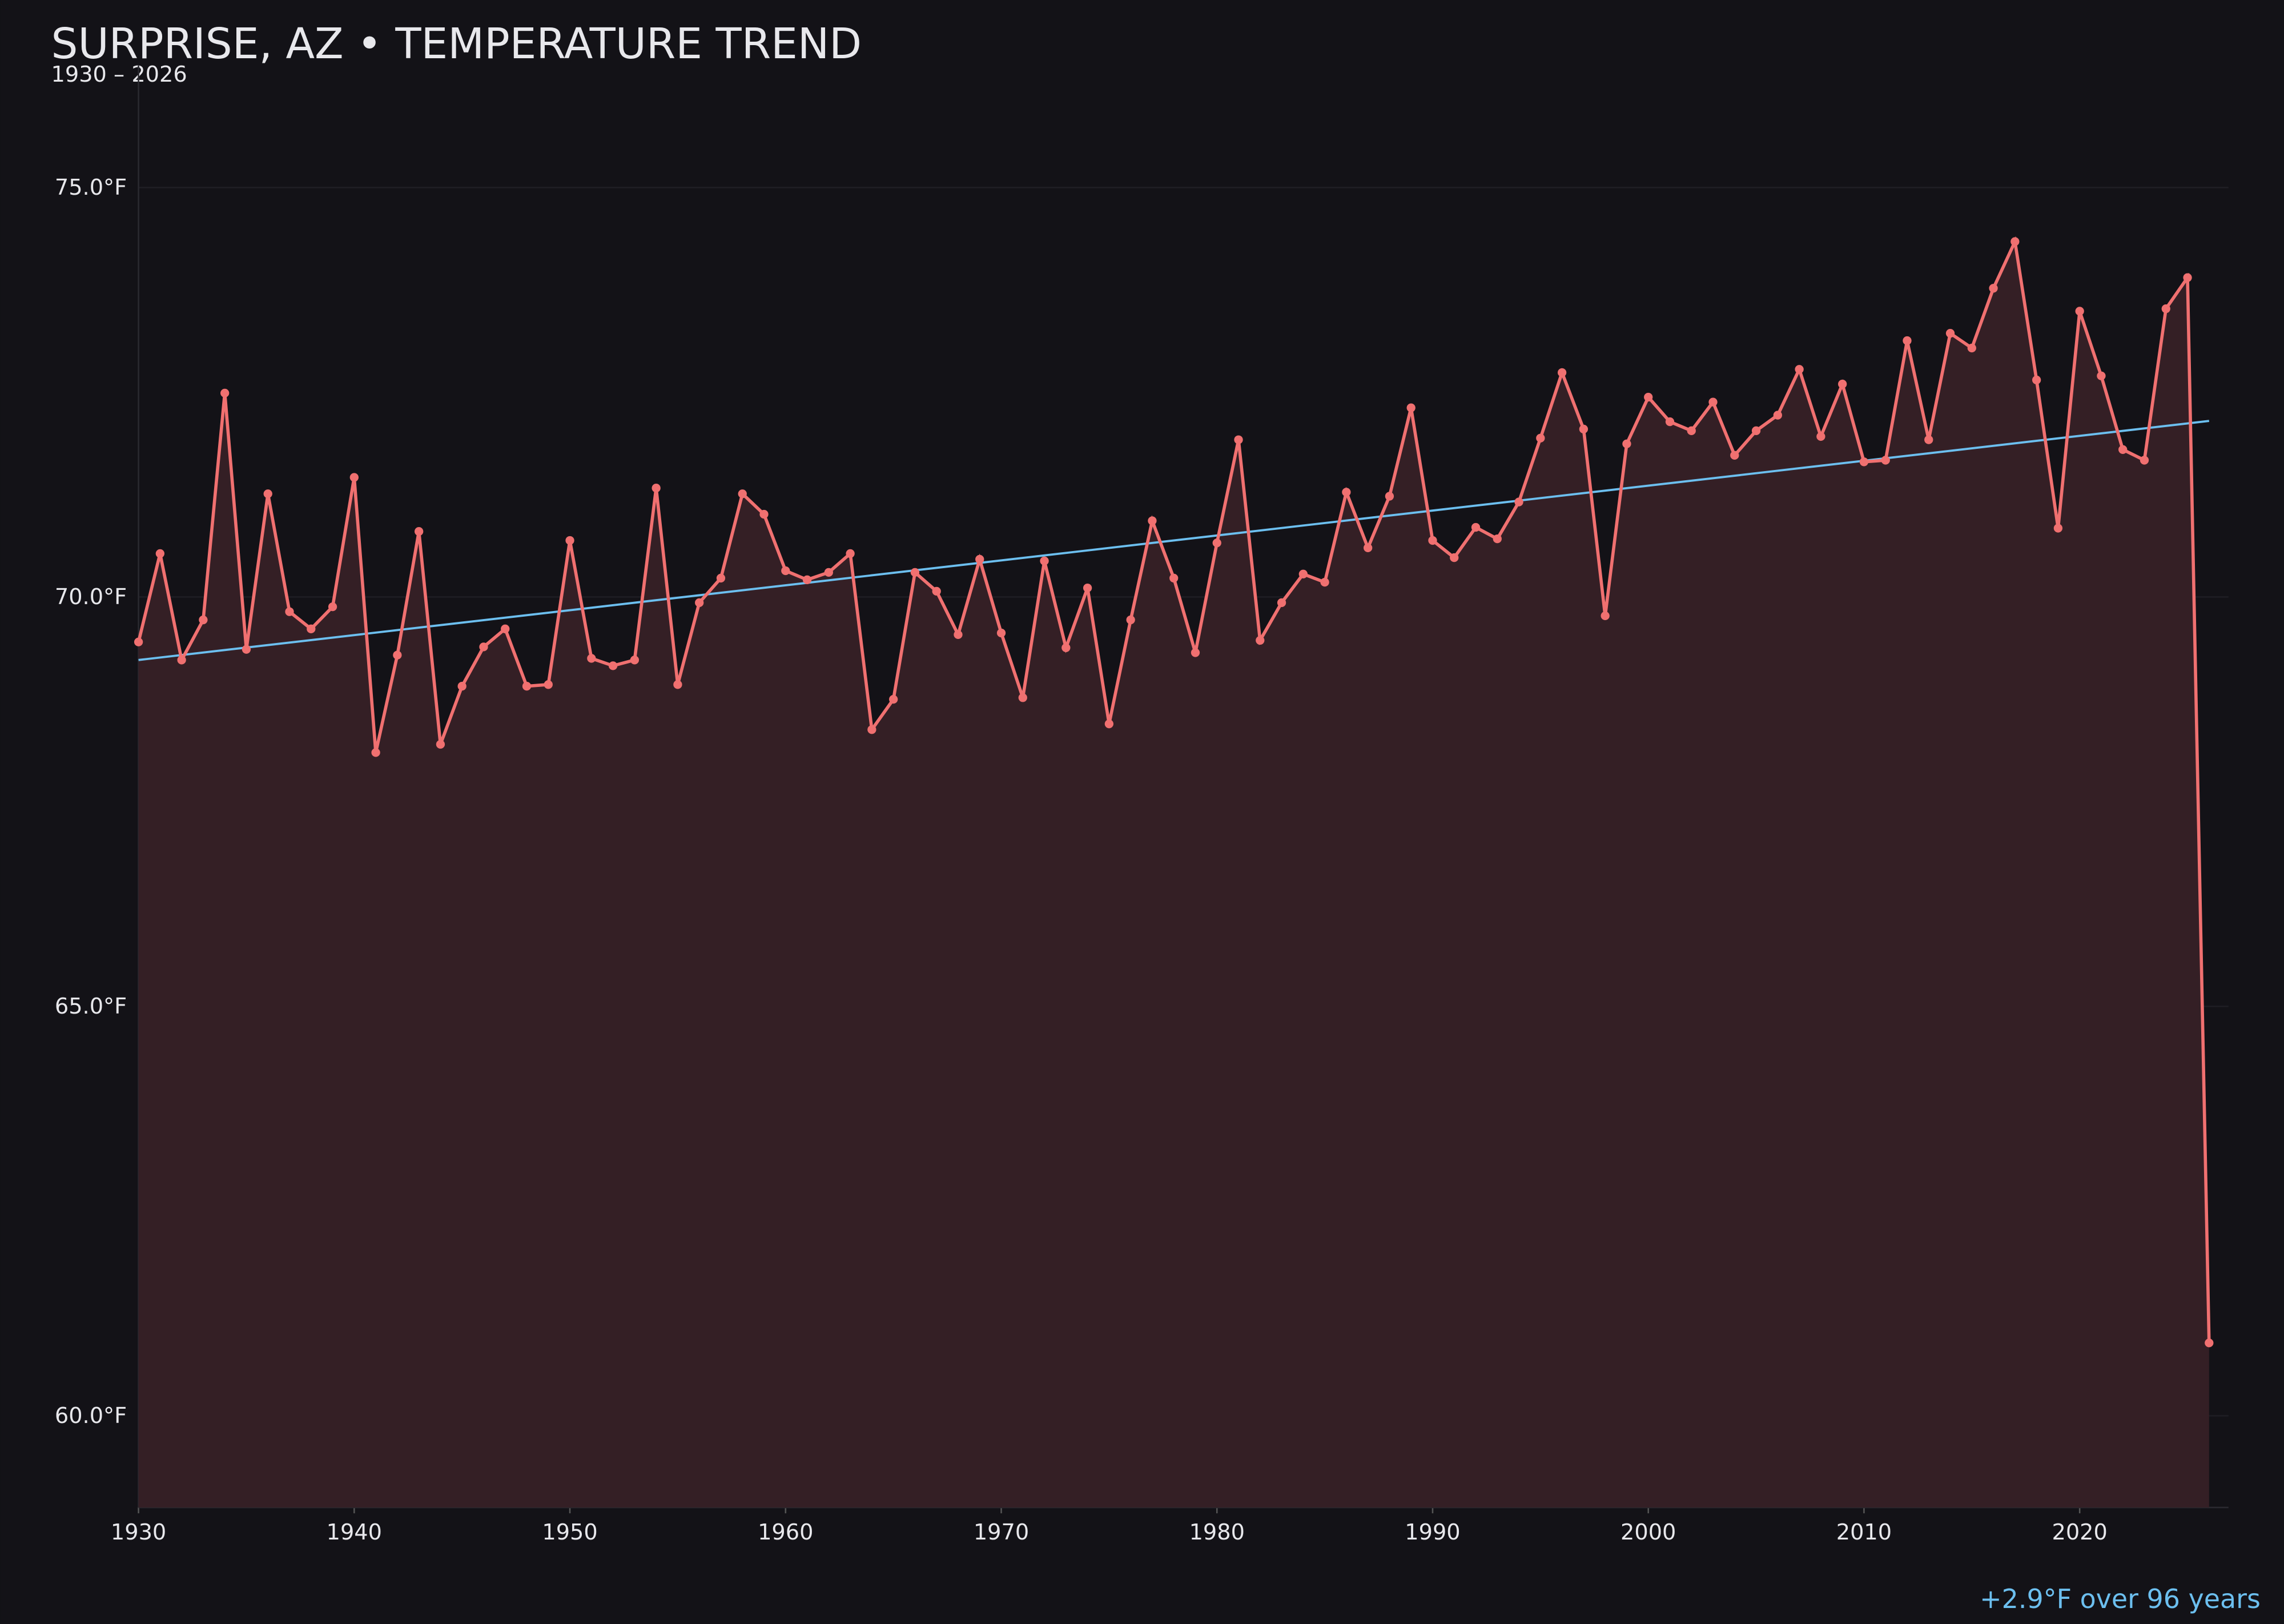 This screenshot has width=2284, height=1624. I want to click on x-tick-label: 1940, so click(354, 1532).